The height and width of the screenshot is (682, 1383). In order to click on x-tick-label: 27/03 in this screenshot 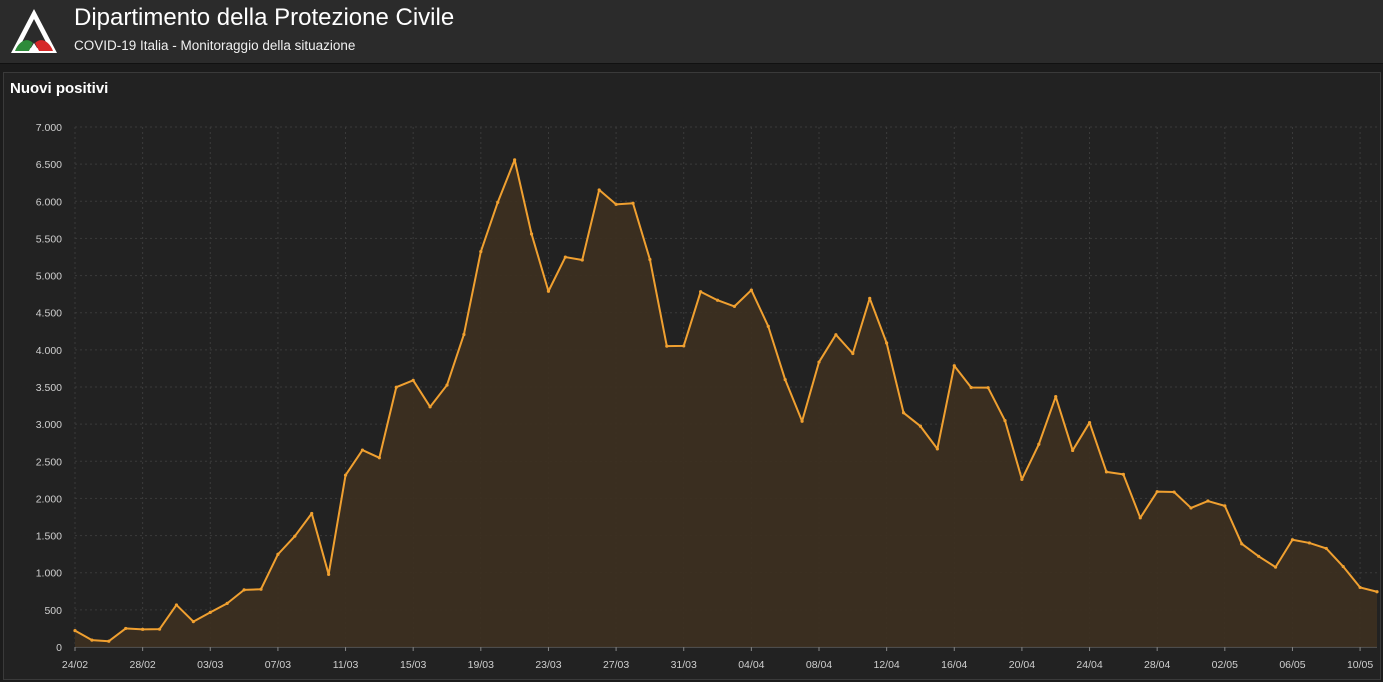, I will do `click(616, 665)`.